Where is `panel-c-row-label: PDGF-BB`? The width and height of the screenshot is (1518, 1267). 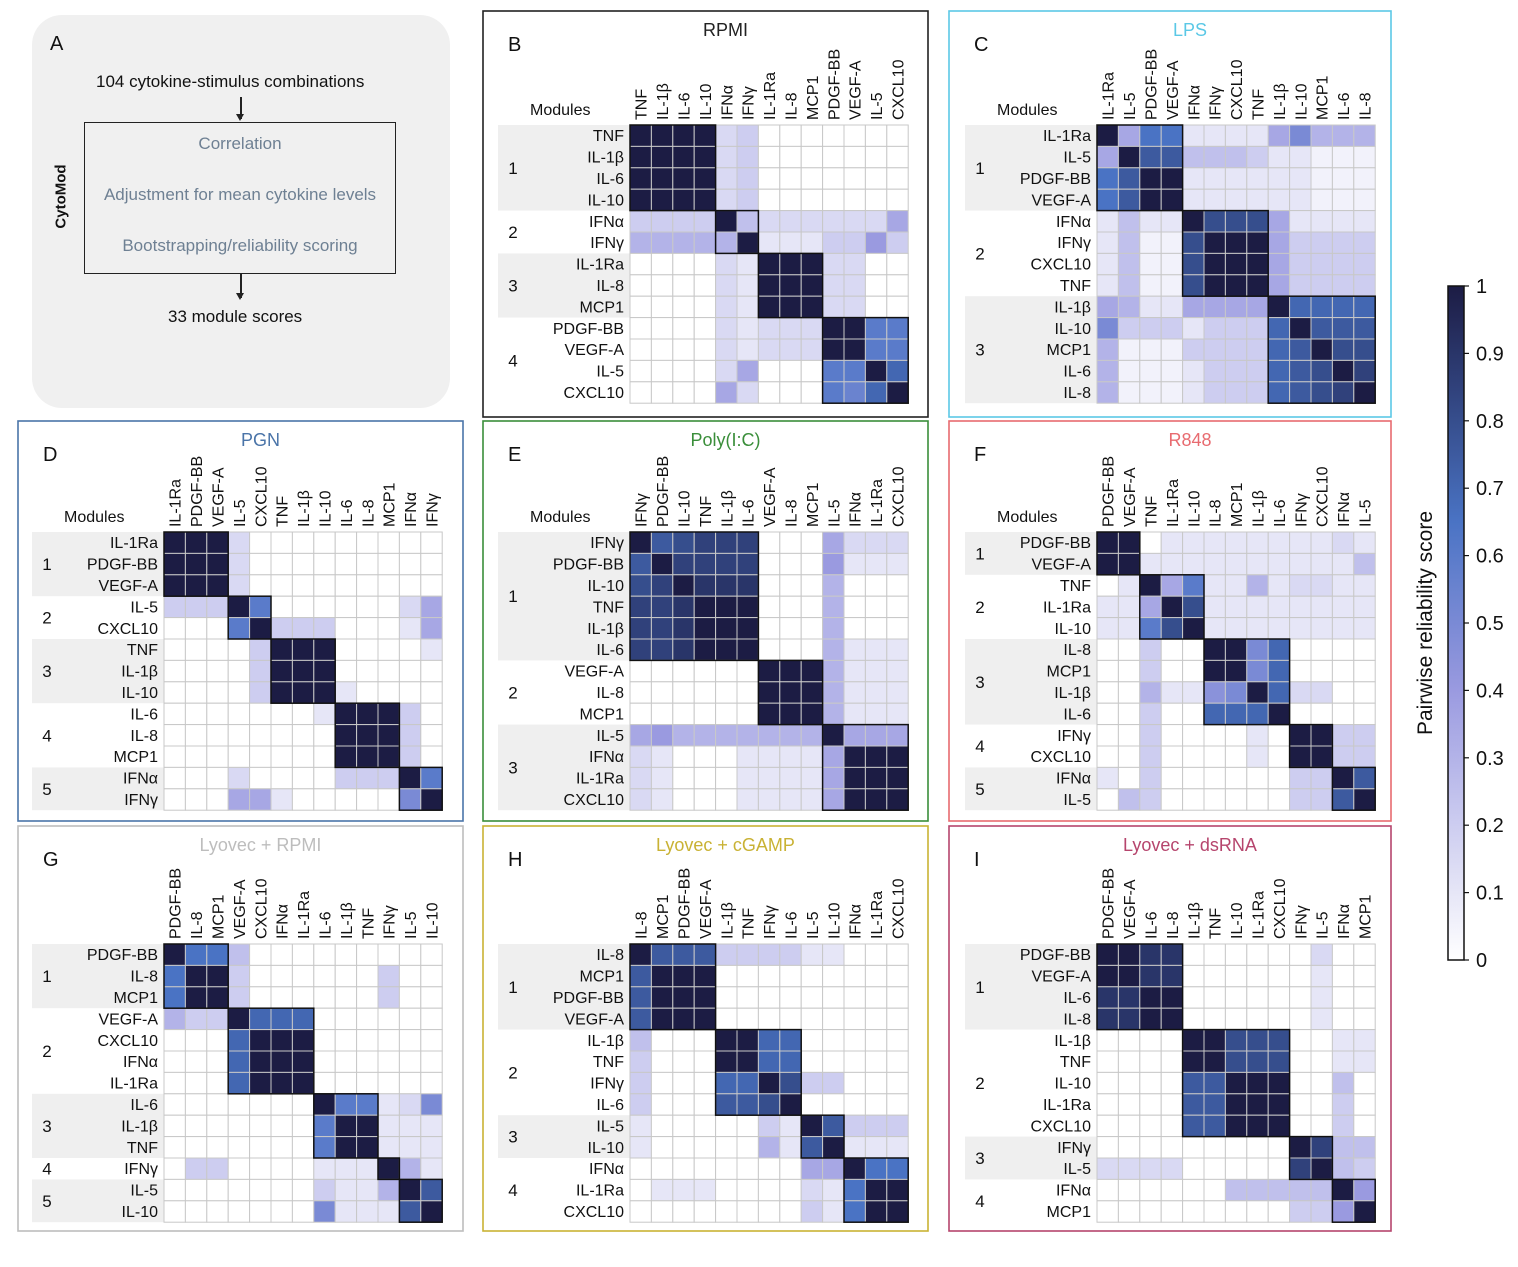
panel-c-row-label: PDGF-BB is located at coordinates (1055, 179).